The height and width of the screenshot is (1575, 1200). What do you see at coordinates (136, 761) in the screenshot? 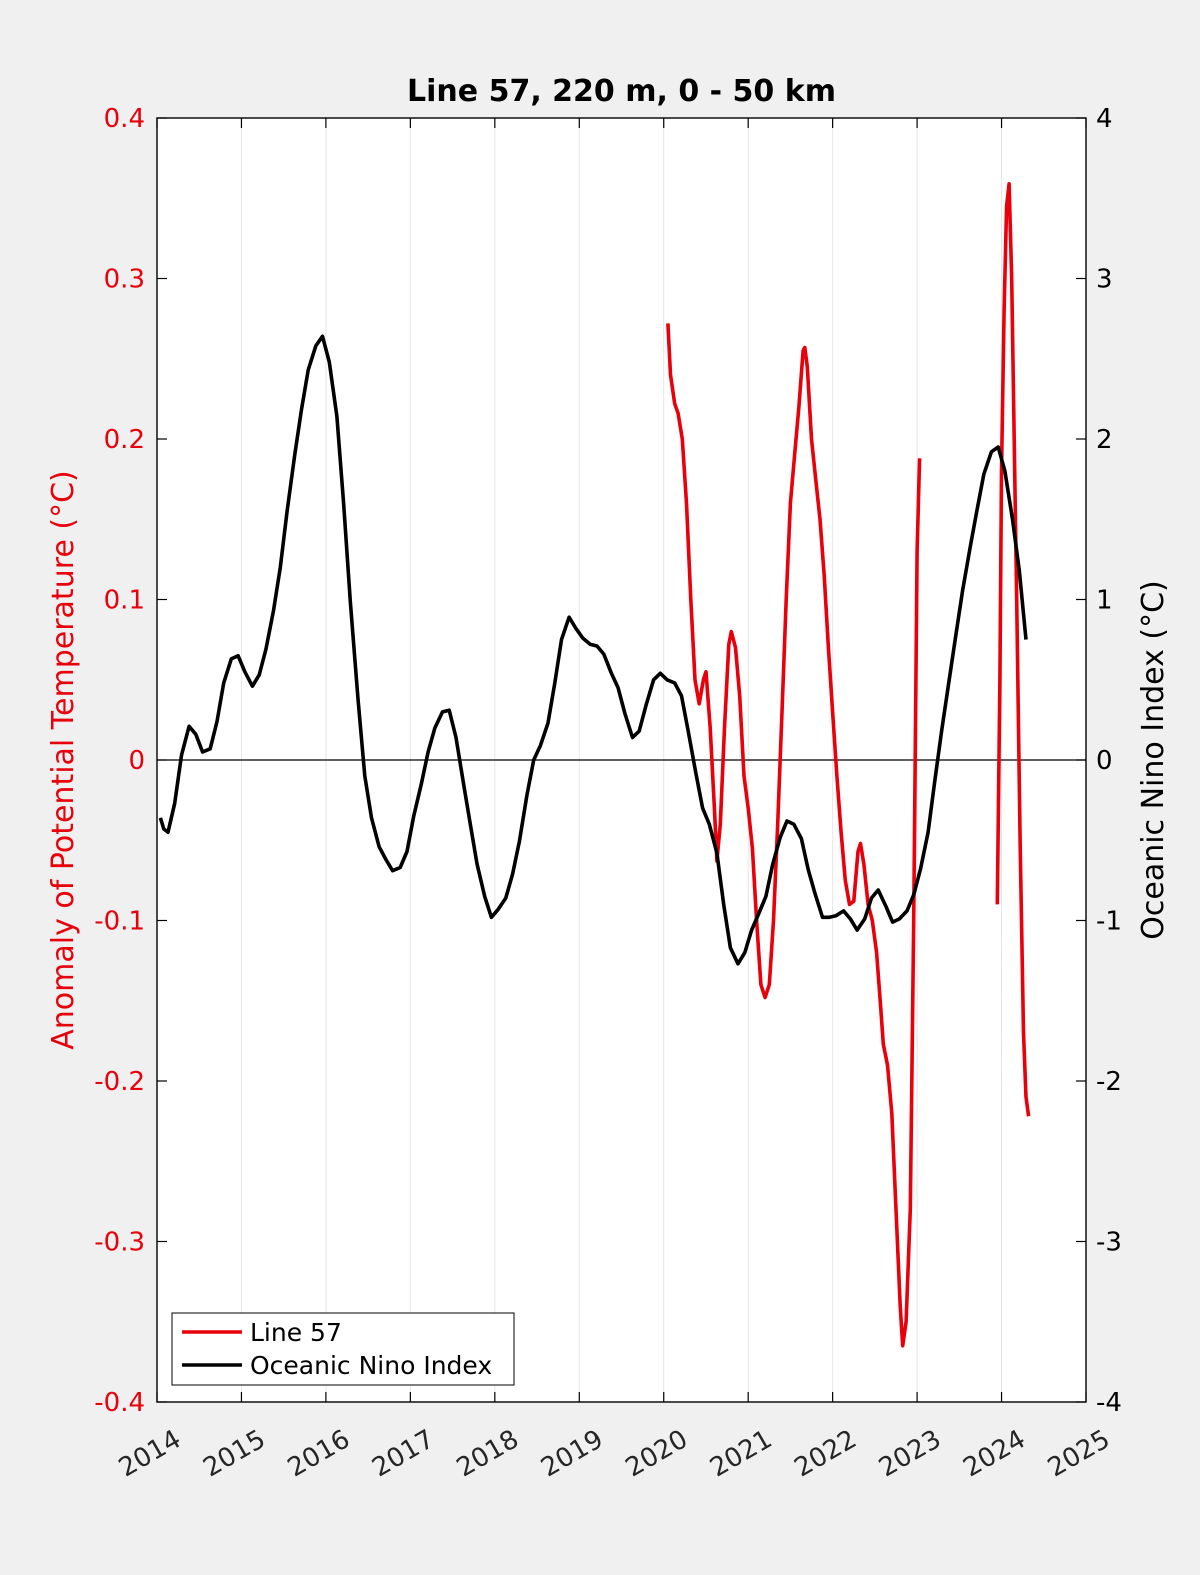
I see `y-left-tick-label: 0` at bounding box center [136, 761].